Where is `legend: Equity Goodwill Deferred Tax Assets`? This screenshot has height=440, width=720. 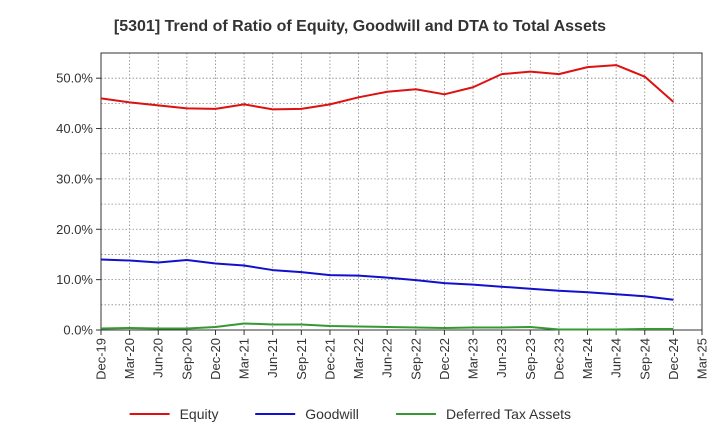 legend: Equity Goodwill Deferred Tax Assets is located at coordinates (350, 414).